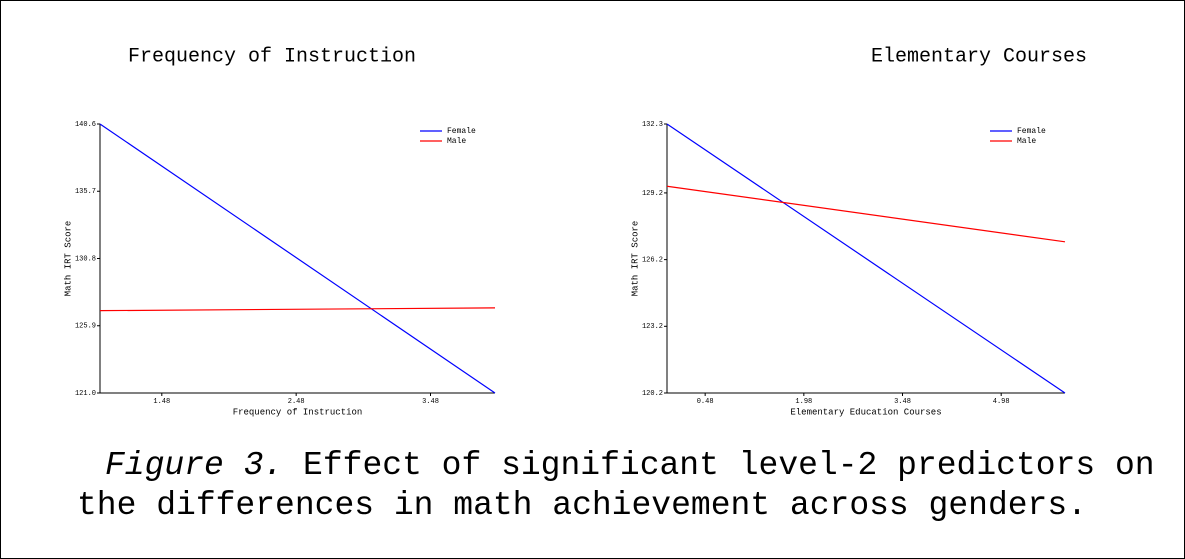  What do you see at coordinates (803, 402) in the screenshot?
I see `x-tick-label: 1.98` at bounding box center [803, 402].